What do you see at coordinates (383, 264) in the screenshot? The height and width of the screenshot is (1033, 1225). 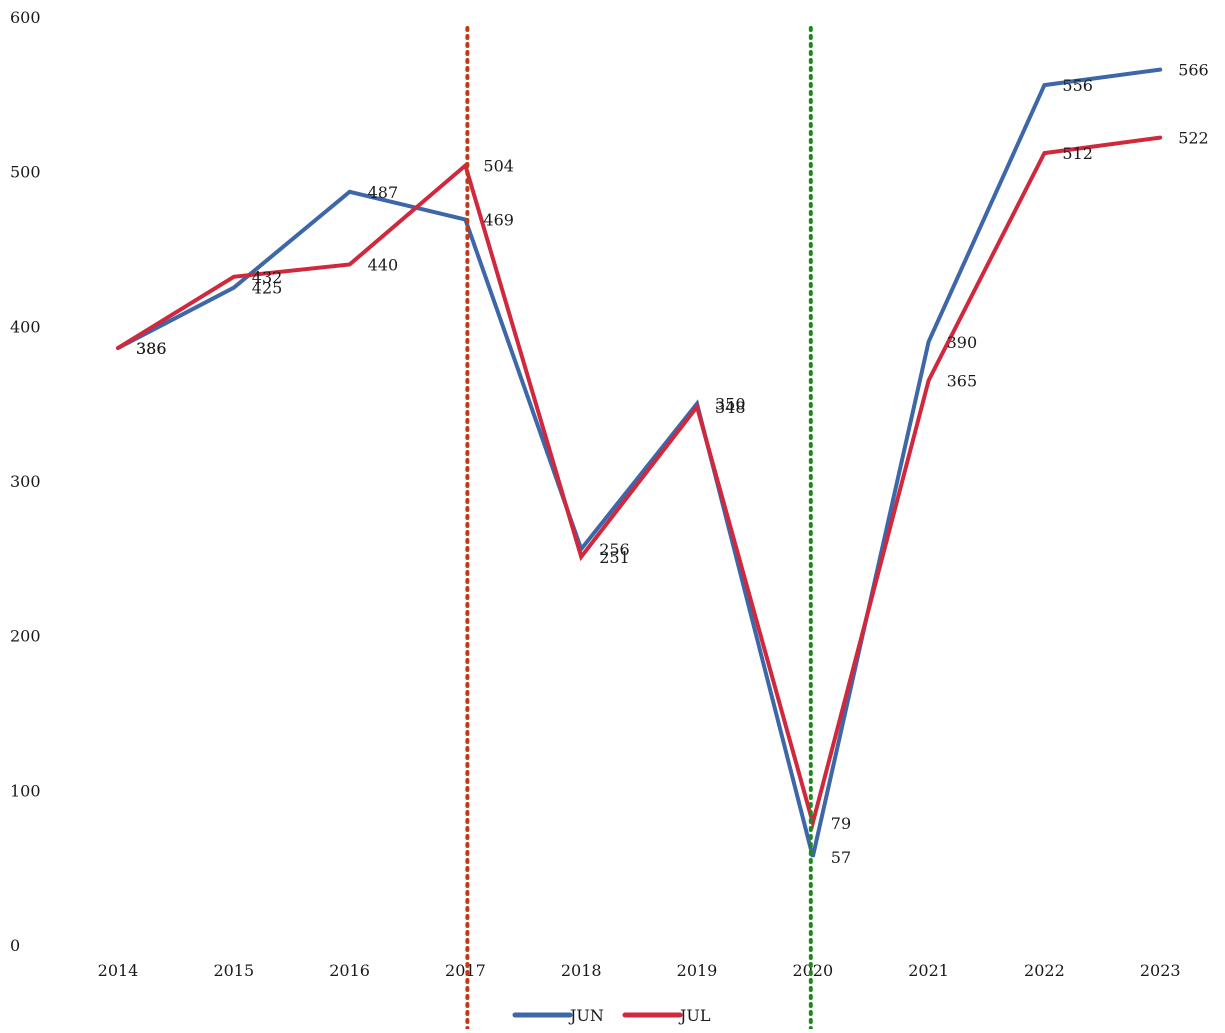 I see `data-label-jul: 440` at bounding box center [383, 264].